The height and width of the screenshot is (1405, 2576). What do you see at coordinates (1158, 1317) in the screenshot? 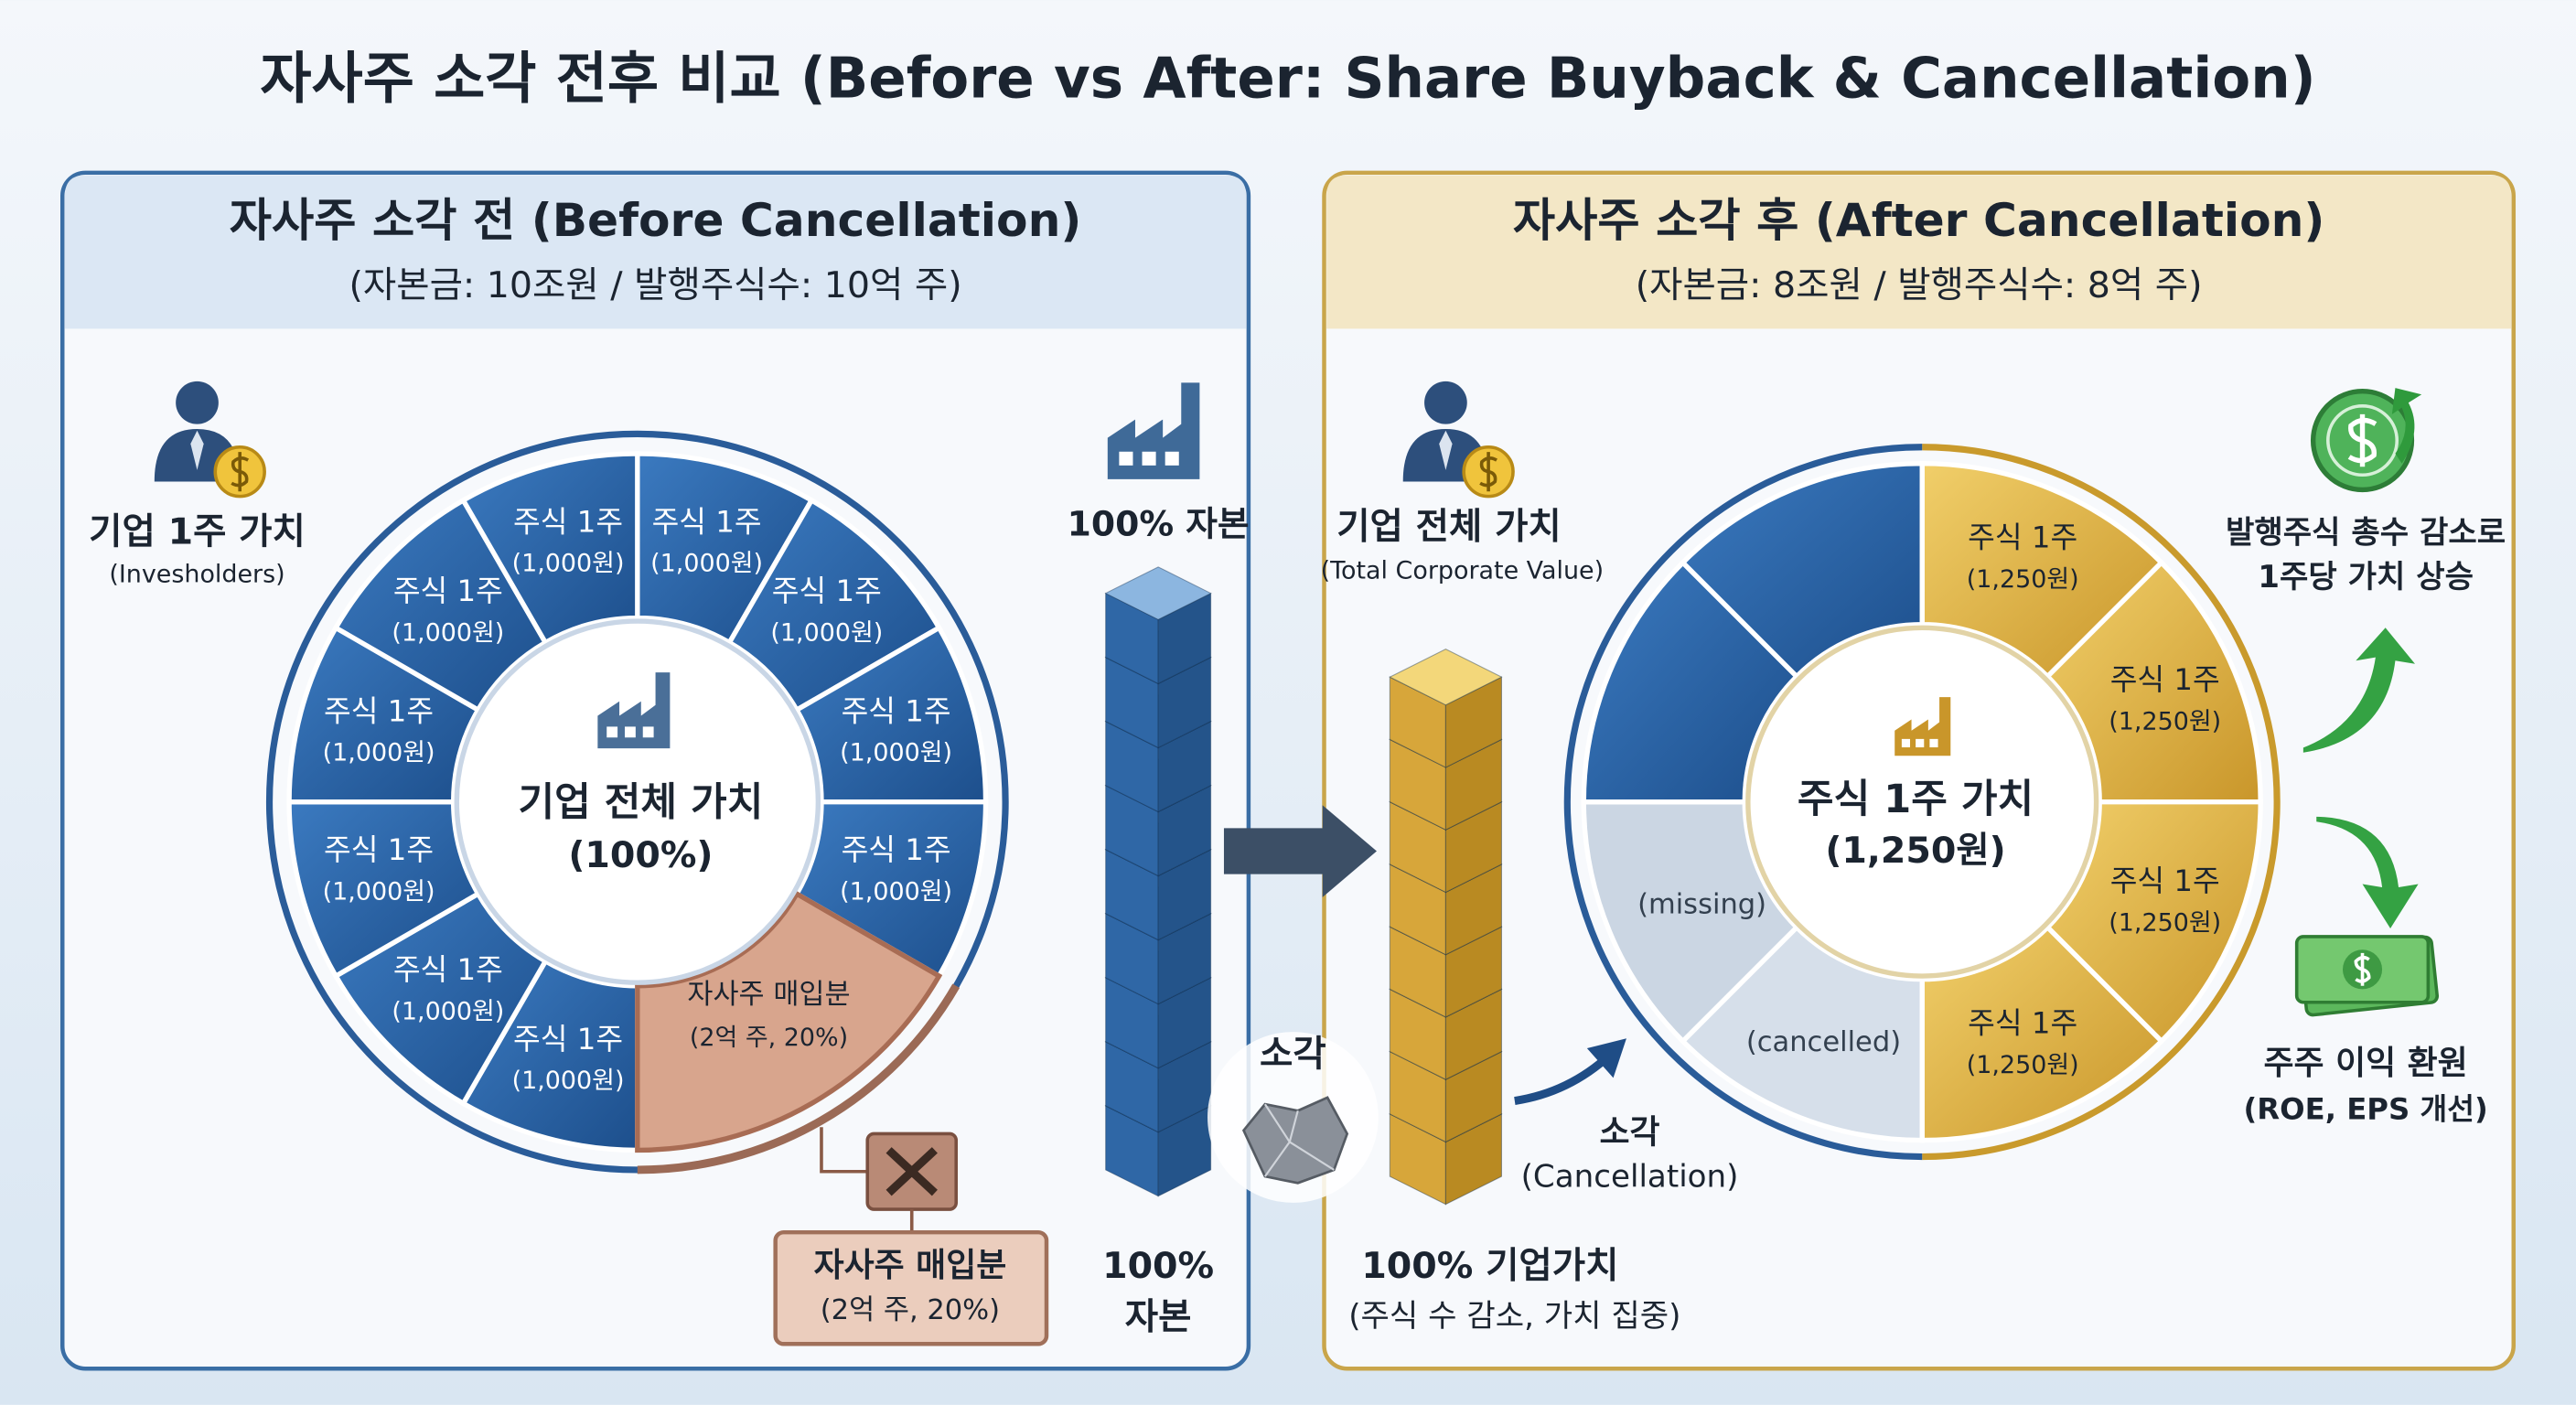
I see `label: 자본` at bounding box center [1158, 1317].